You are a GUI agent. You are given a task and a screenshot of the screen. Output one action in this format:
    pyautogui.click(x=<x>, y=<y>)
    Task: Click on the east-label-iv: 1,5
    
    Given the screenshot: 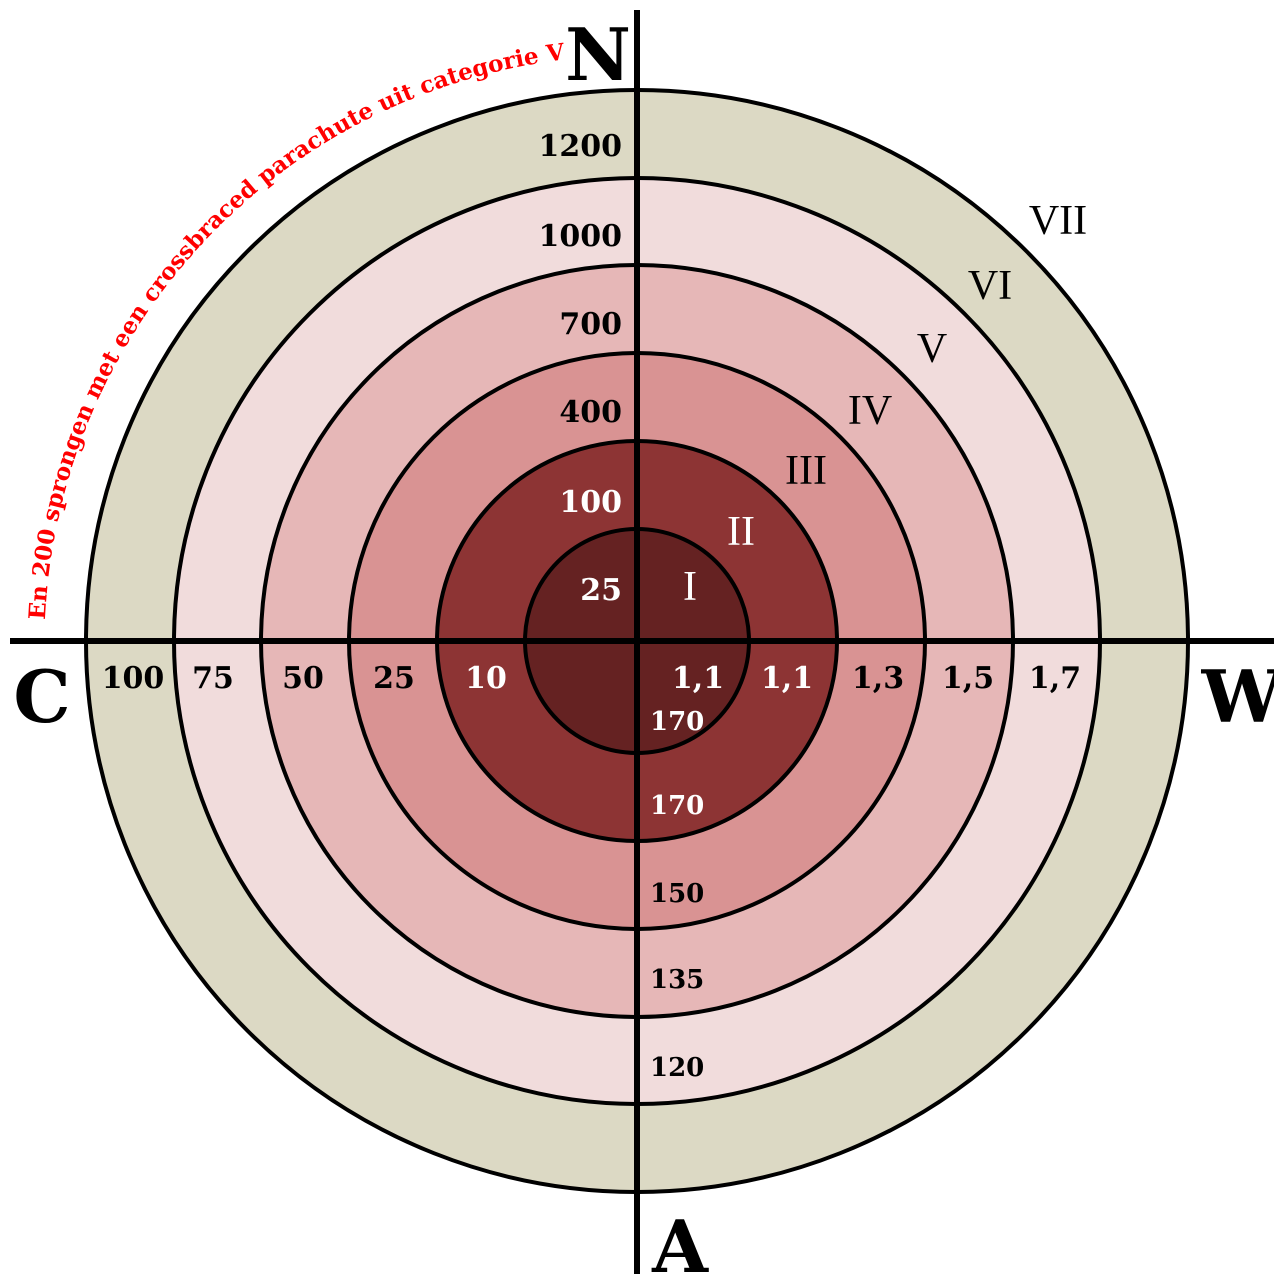 What is the action you would take?
    pyautogui.click(x=968, y=678)
    